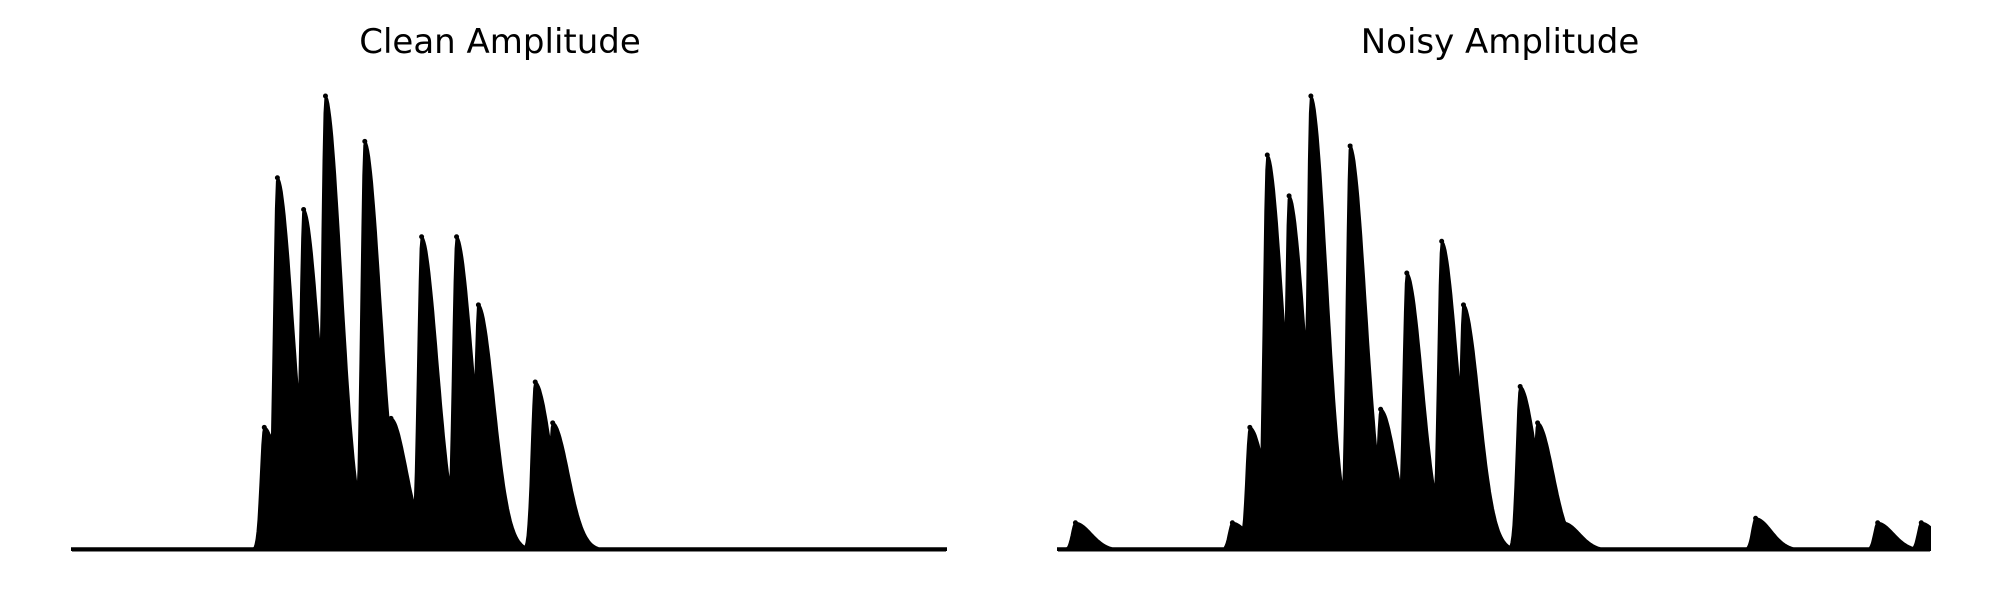  What do you see at coordinates (500, 42) in the screenshot?
I see `chart-title: Clean Amplitude` at bounding box center [500, 42].